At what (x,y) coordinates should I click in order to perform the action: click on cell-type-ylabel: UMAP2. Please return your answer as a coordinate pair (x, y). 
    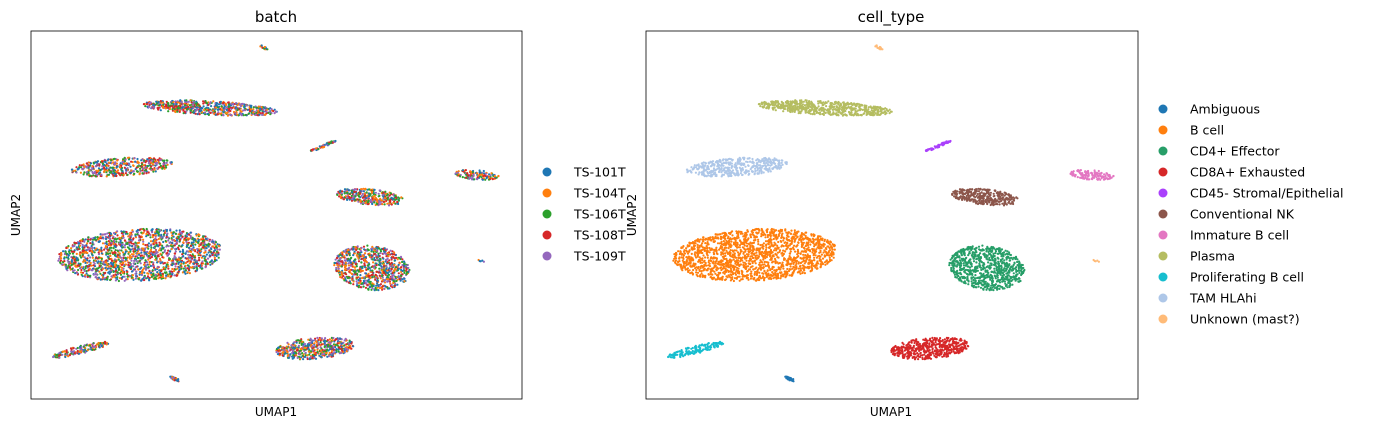
    Looking at the image, I should click on (632, 215).